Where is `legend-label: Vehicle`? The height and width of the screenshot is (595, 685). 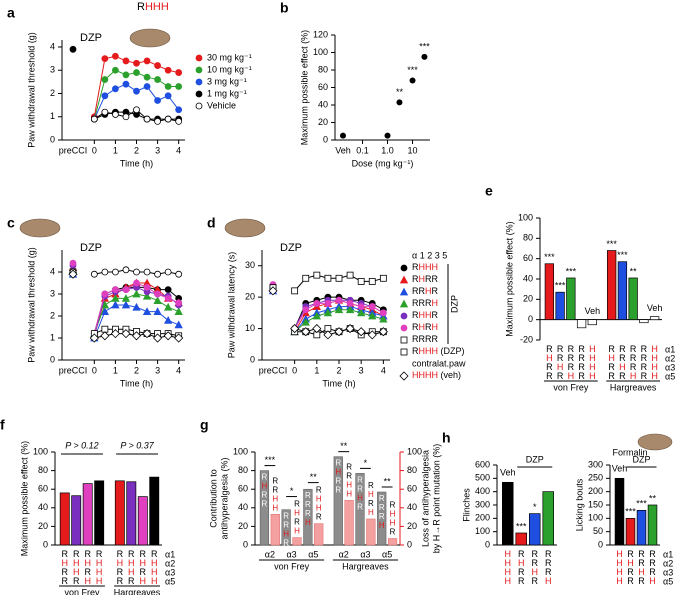 legend-label: Vehicle is located at coordinates (221, 105).